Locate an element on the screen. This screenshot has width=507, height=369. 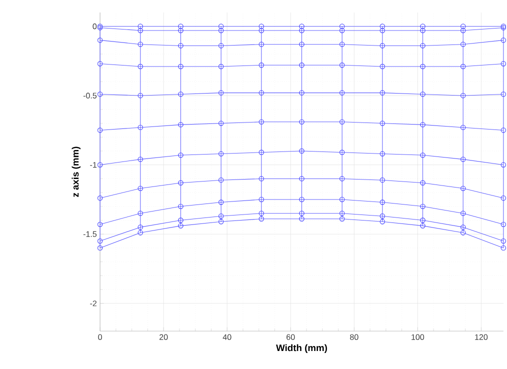
x-tick-label: 80 is located at coordinates (354, 337).